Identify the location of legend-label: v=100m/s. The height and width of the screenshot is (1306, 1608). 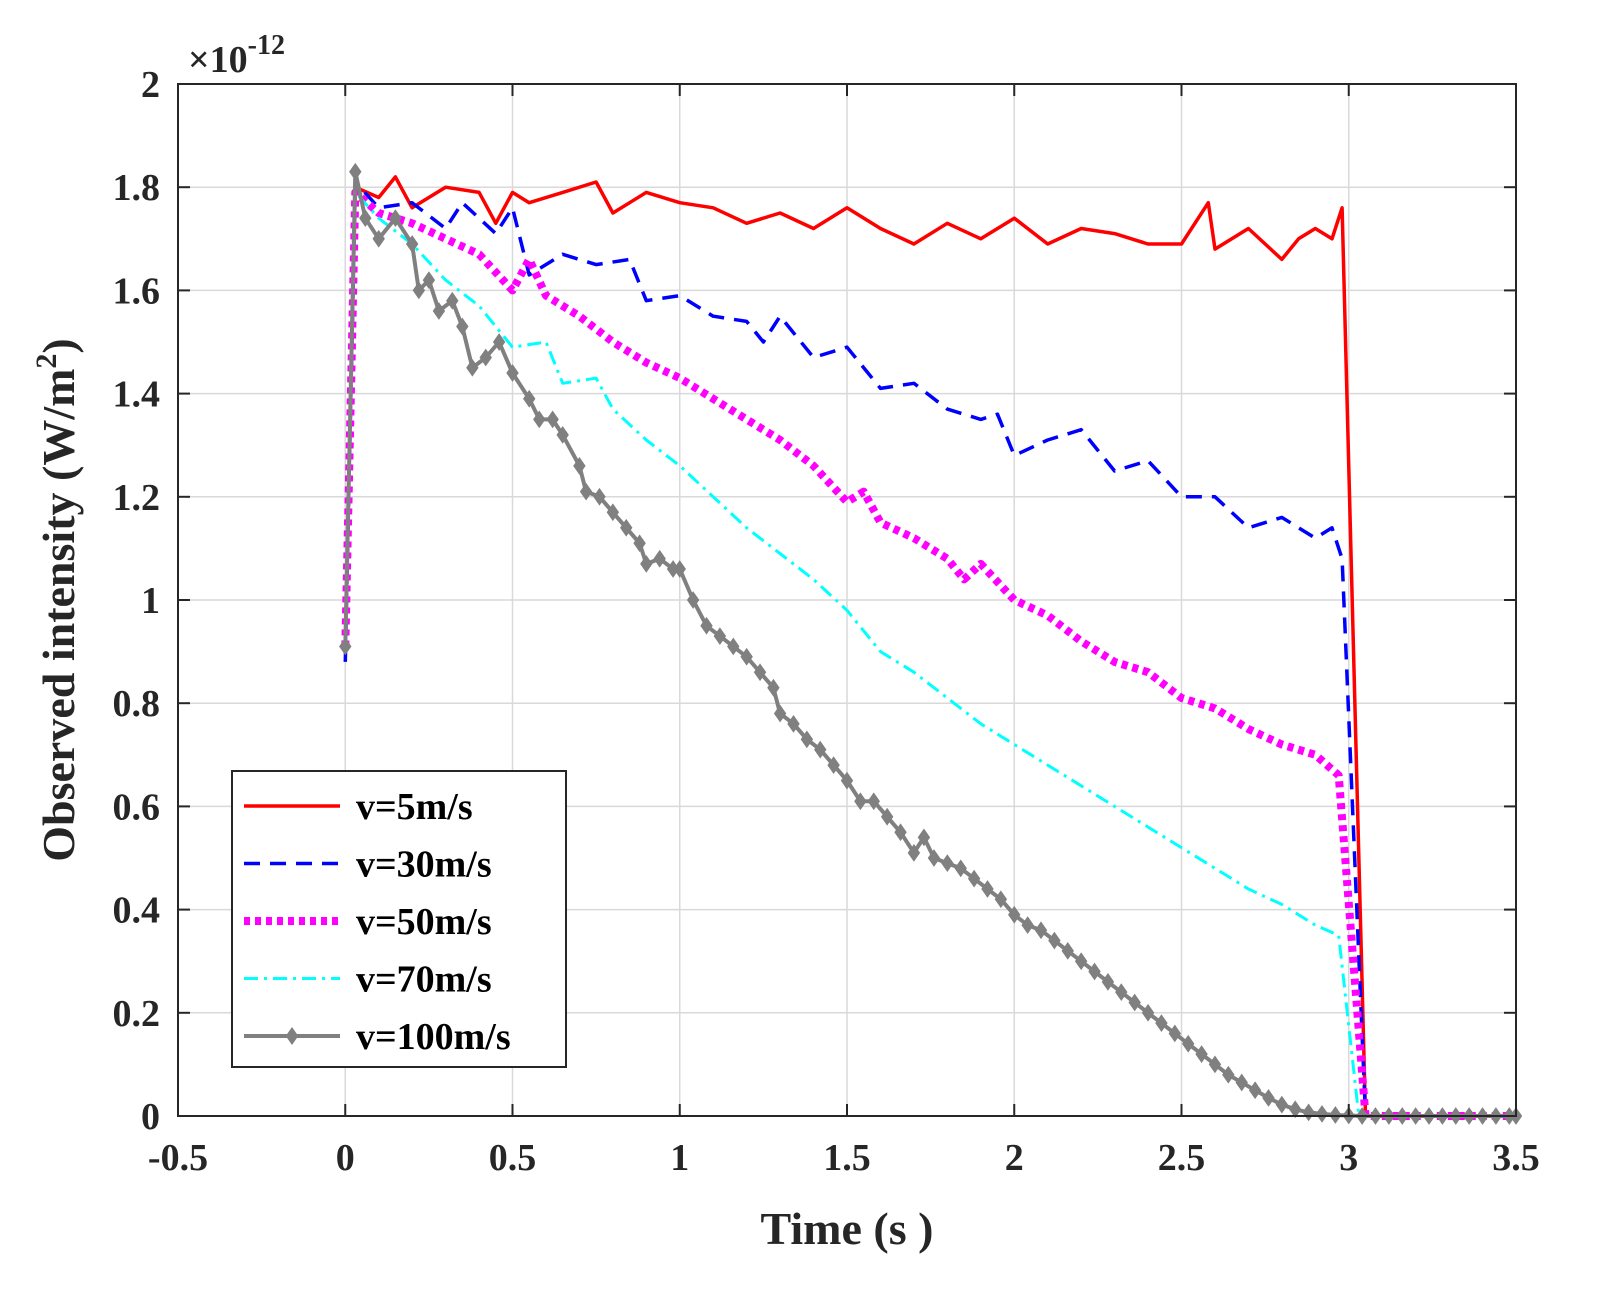
(433, 1037).